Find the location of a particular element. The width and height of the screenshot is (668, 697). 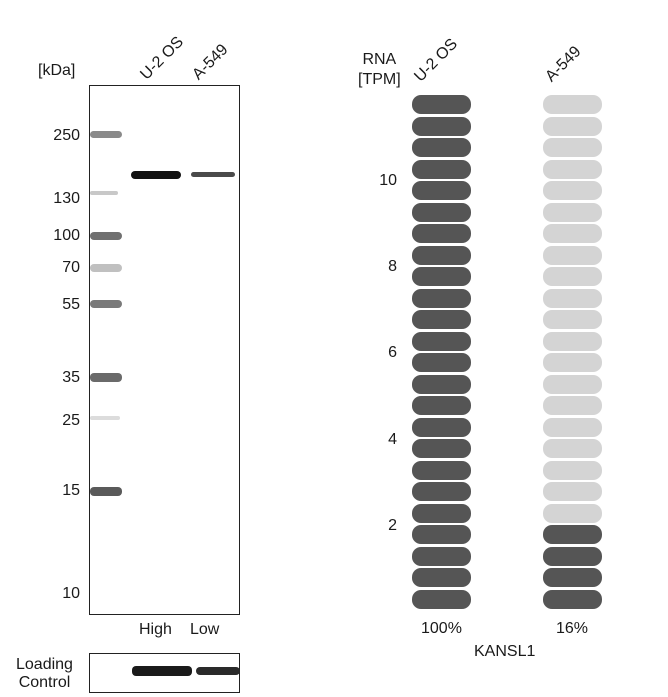

loading-band-a549 is located at coordinates (218, 671).